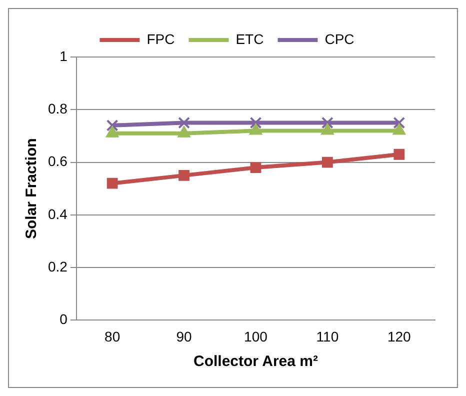 The image size is (466, 396). I want to click on x-axis-title: Collector Area m², so click(255, 361).